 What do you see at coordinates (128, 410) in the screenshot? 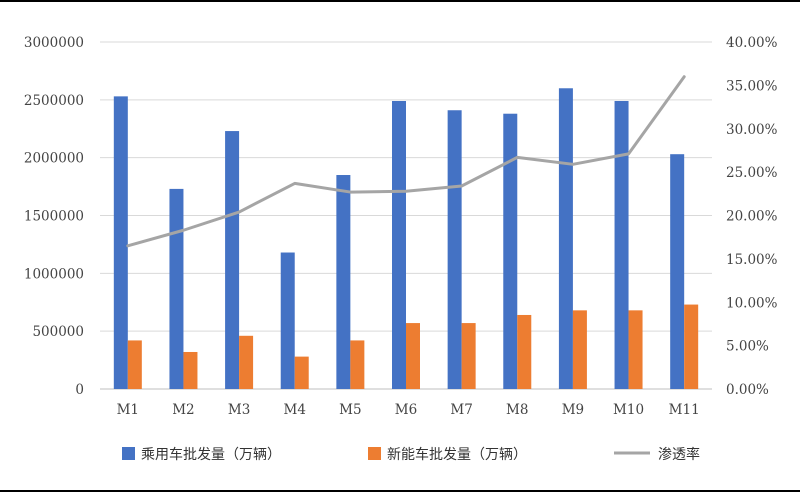
I see `x-tick-label: M1` at bounding box center [128, 410].